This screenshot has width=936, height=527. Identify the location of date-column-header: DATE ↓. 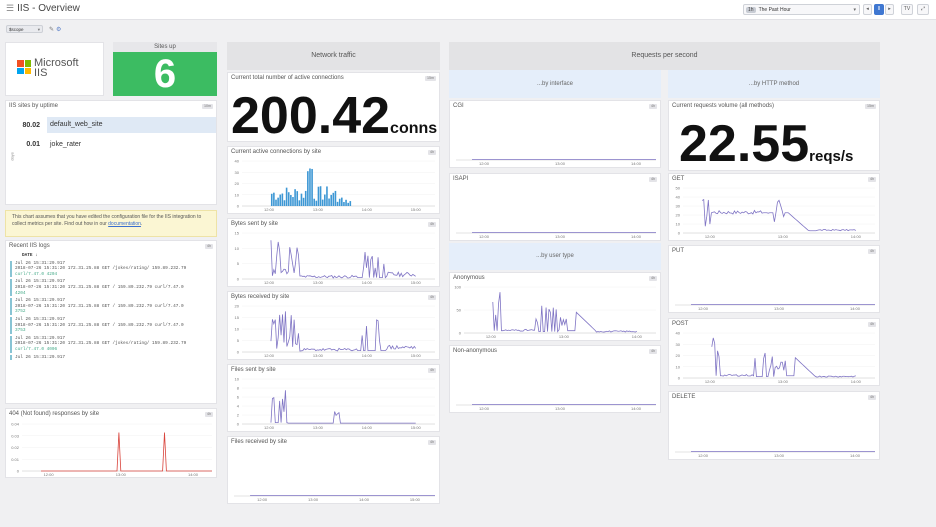
(30, 255).